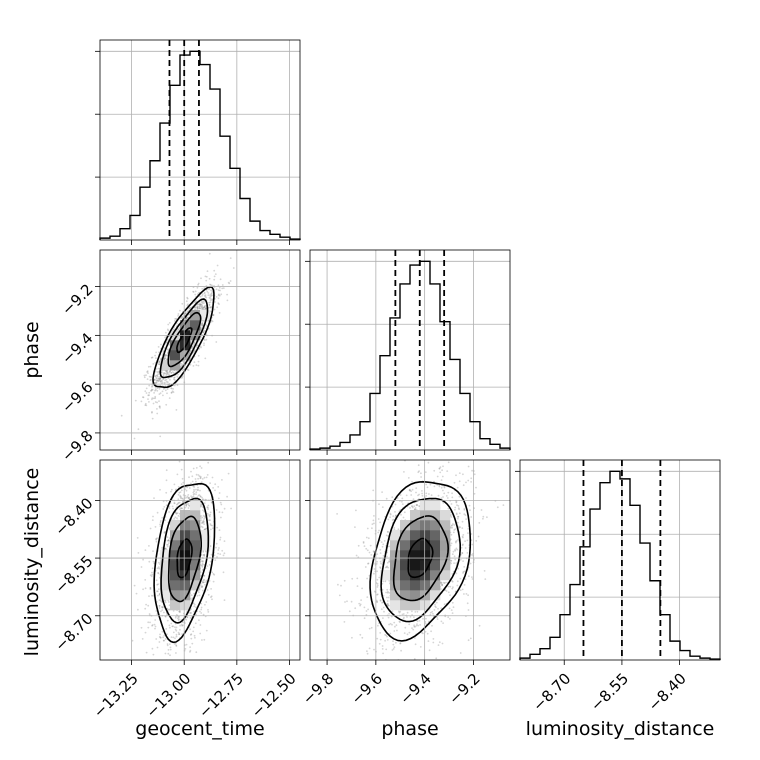  I want to click on scatter-luminosity_distance-vs-geocent_time-density, so click(185, 555).